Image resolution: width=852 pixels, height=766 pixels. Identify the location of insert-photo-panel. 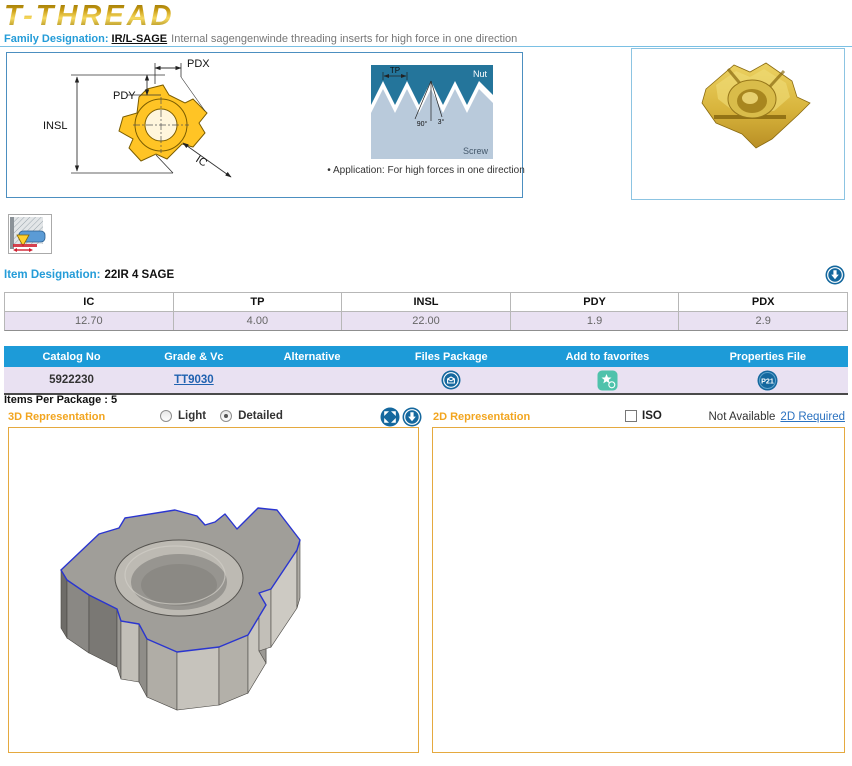
(738, 124).